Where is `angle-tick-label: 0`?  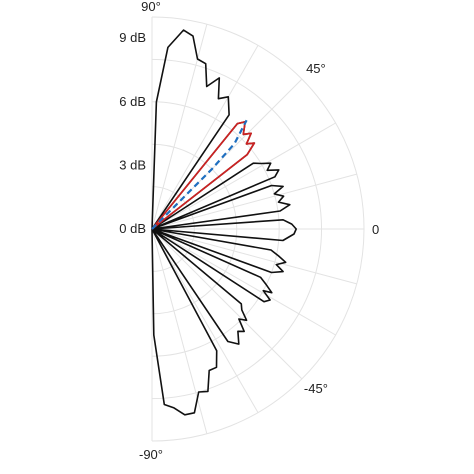 angle-tick-label: 0 is located at coordinates (375, 229).